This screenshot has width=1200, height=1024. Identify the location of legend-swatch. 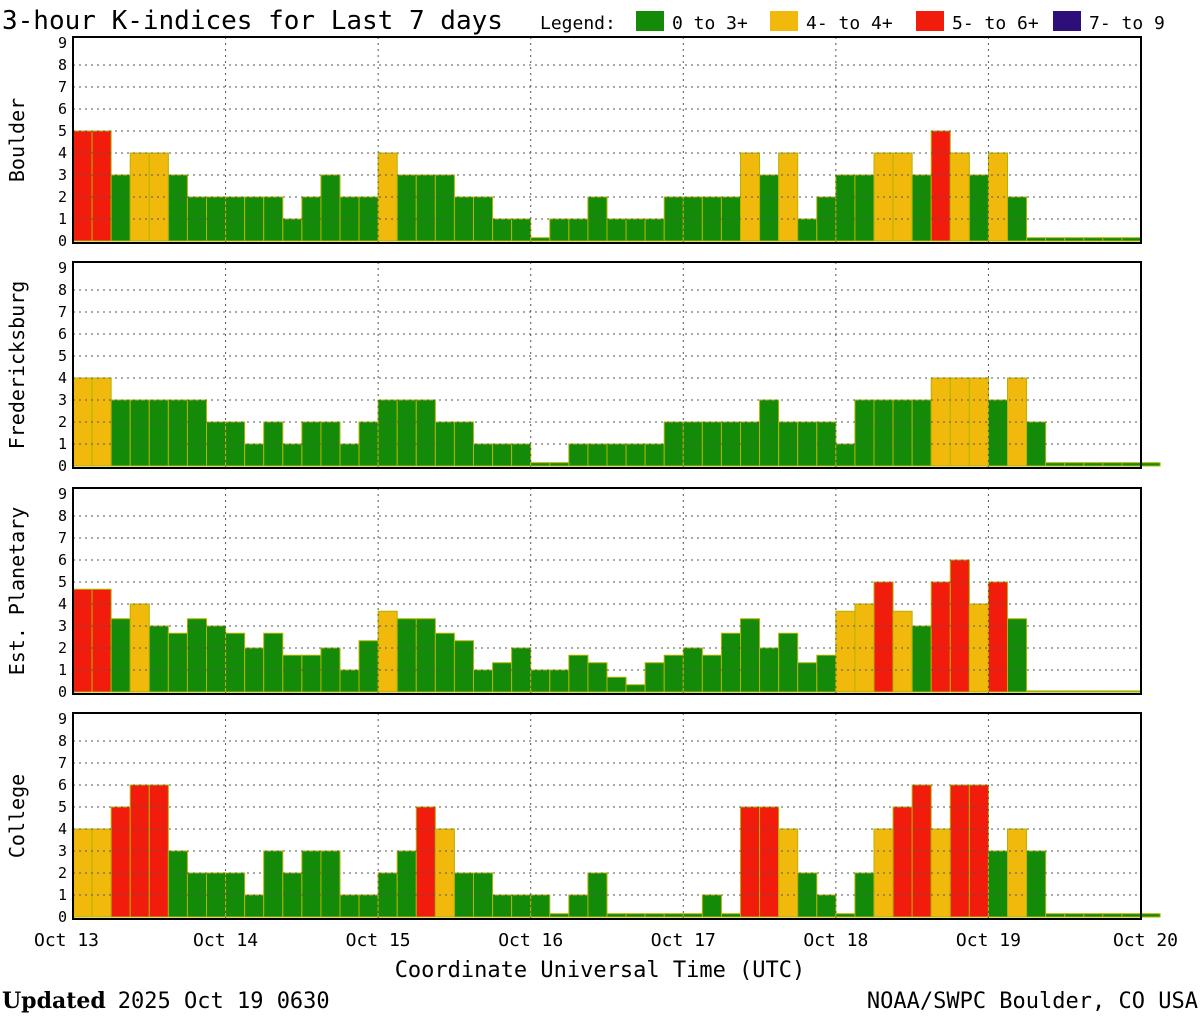
(1067, 21).